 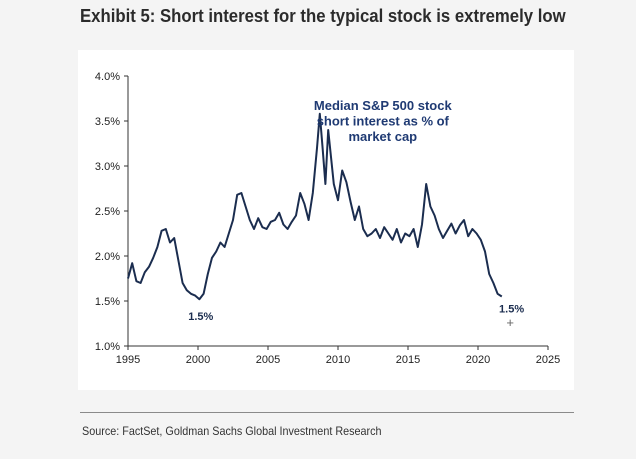 I want to click on x-tick-label: 2025, so click(x=548, y=360).